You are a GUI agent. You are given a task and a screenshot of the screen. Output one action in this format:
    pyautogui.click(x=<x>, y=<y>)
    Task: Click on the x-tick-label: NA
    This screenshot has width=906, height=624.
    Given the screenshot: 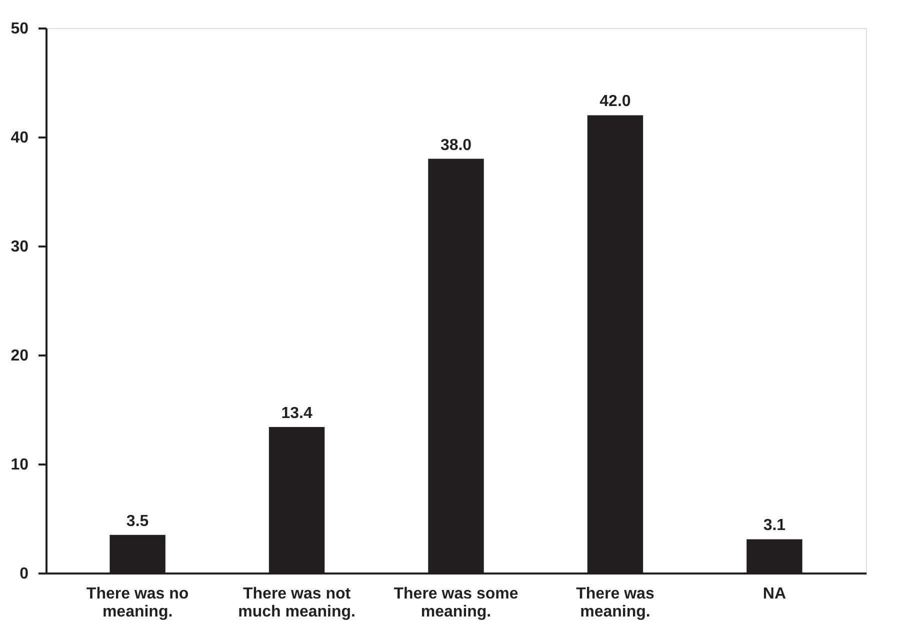 What is the action you would take?
    pyautogui.click(x=774, y=594)
    